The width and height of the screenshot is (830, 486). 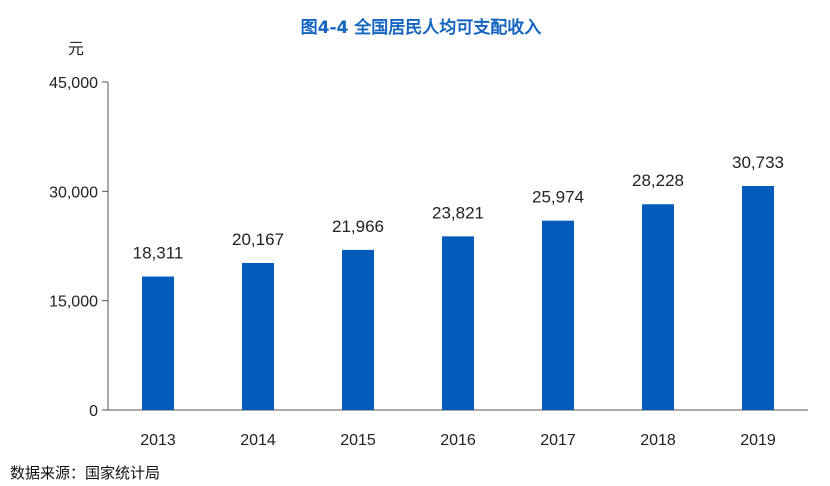 What do you see at coordinates (758, 440) in the screenshot?
I see `x-tick-label-2019: 2019` at bounding box center [758, 440].